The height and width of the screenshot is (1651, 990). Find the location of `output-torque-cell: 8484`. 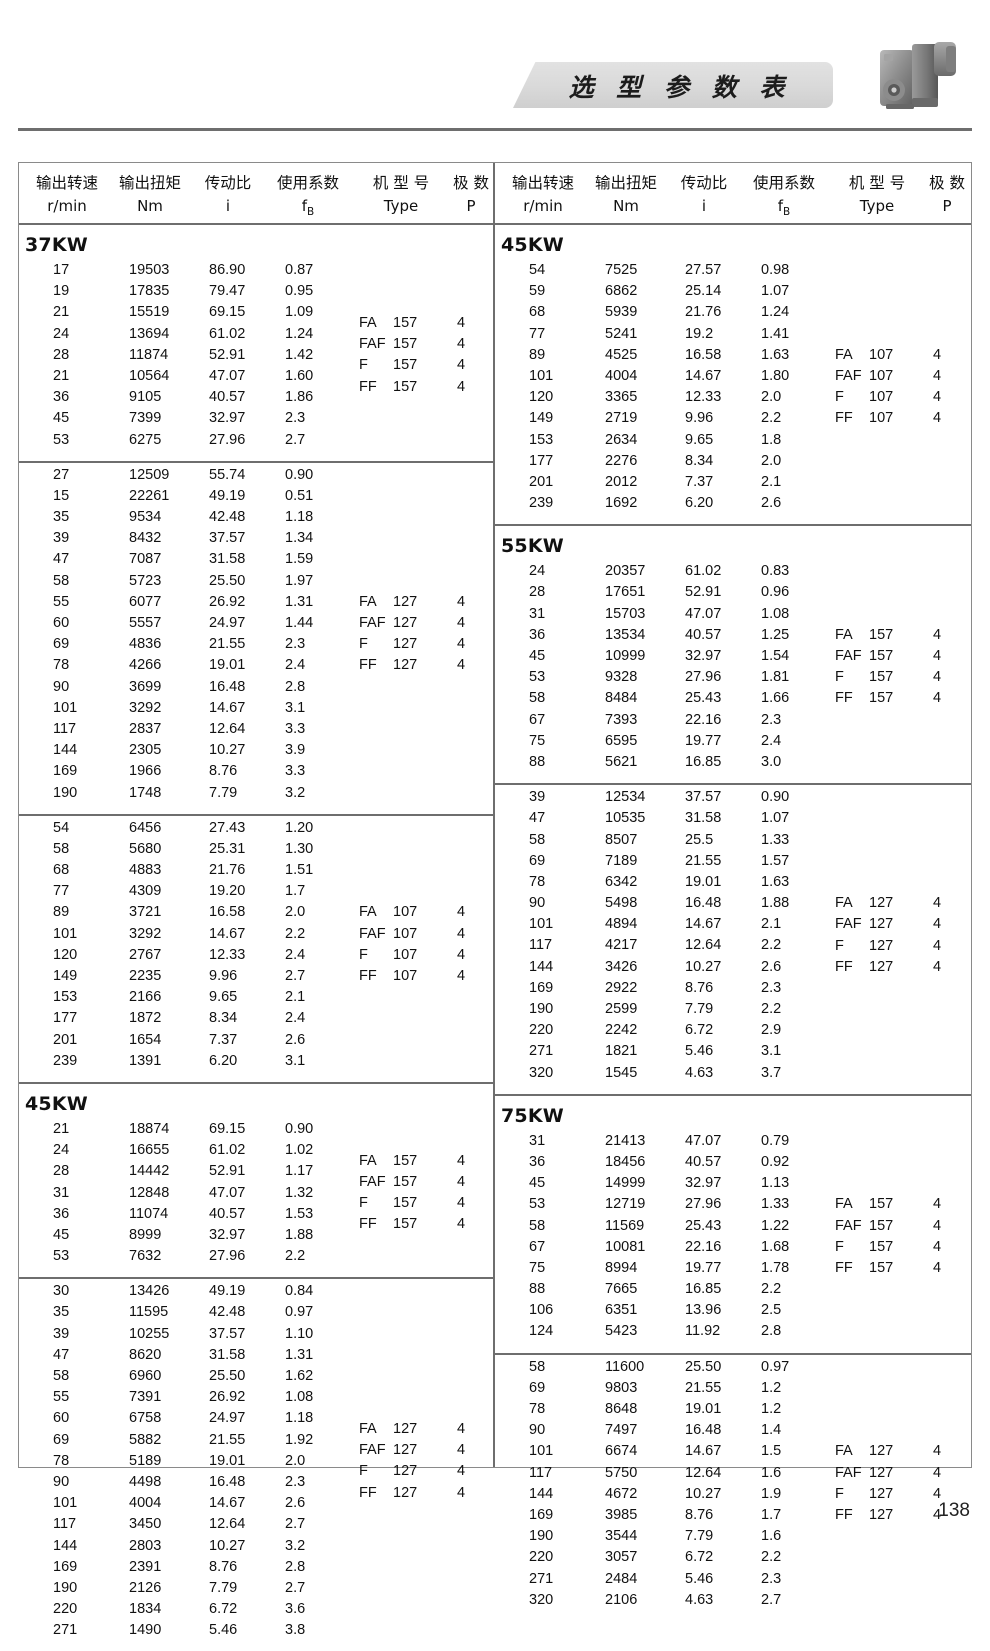

output-torque-cell: 8484 is located at coordinates (621, 698).